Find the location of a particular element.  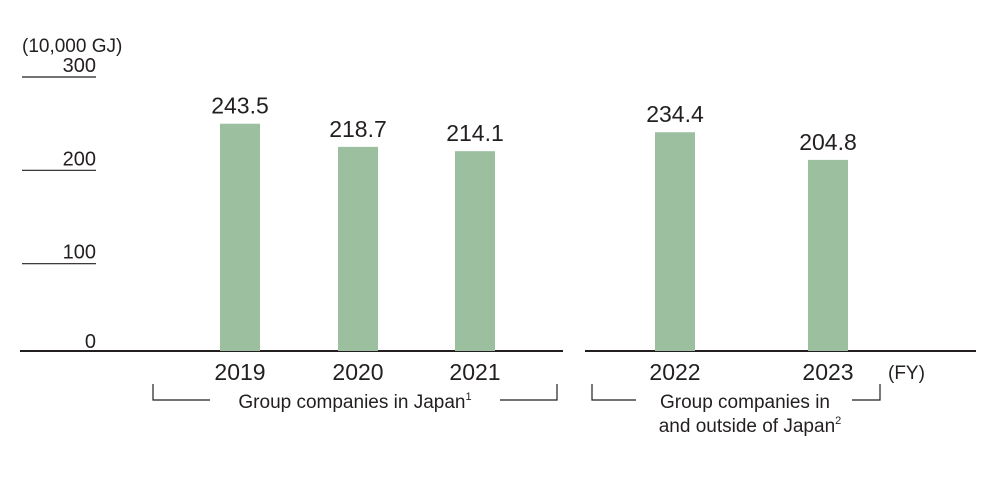

group-2-label-line-2-text: and outside of Japan is located at coordinates (747, 426).